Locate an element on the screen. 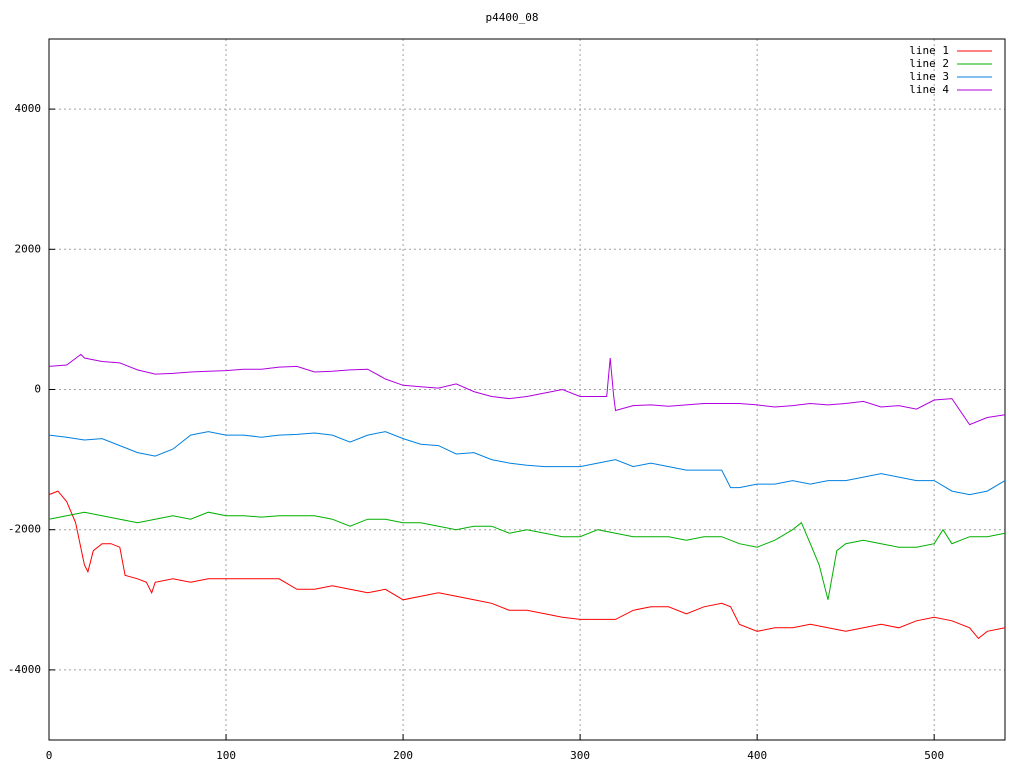 Image resolution: width=1024 pixels, height=768 pixels. x-tick-label: 300 is located at coordinates (580, 755).